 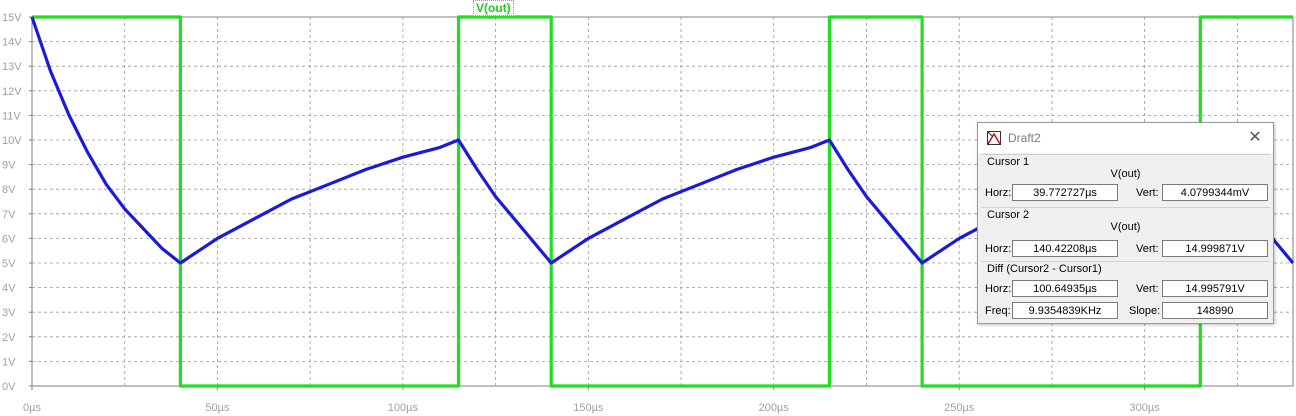 I want to click on x-tick-label: 250µs, so click(x=959, y=408).